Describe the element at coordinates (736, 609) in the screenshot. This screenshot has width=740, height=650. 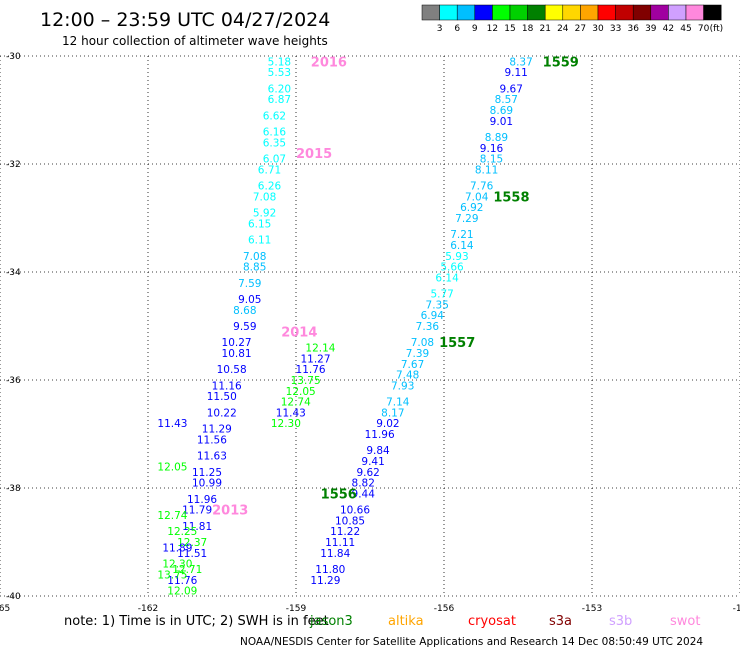
I see `x-tick-label: -15` at that location.